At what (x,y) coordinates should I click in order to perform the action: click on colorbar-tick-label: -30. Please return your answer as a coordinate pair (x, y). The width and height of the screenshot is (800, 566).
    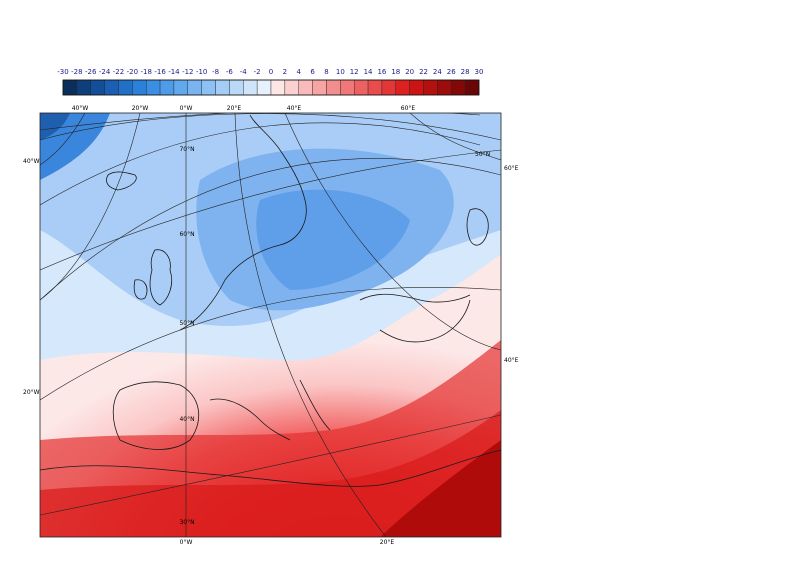
    Looking at the image, I should click on (63, 72).